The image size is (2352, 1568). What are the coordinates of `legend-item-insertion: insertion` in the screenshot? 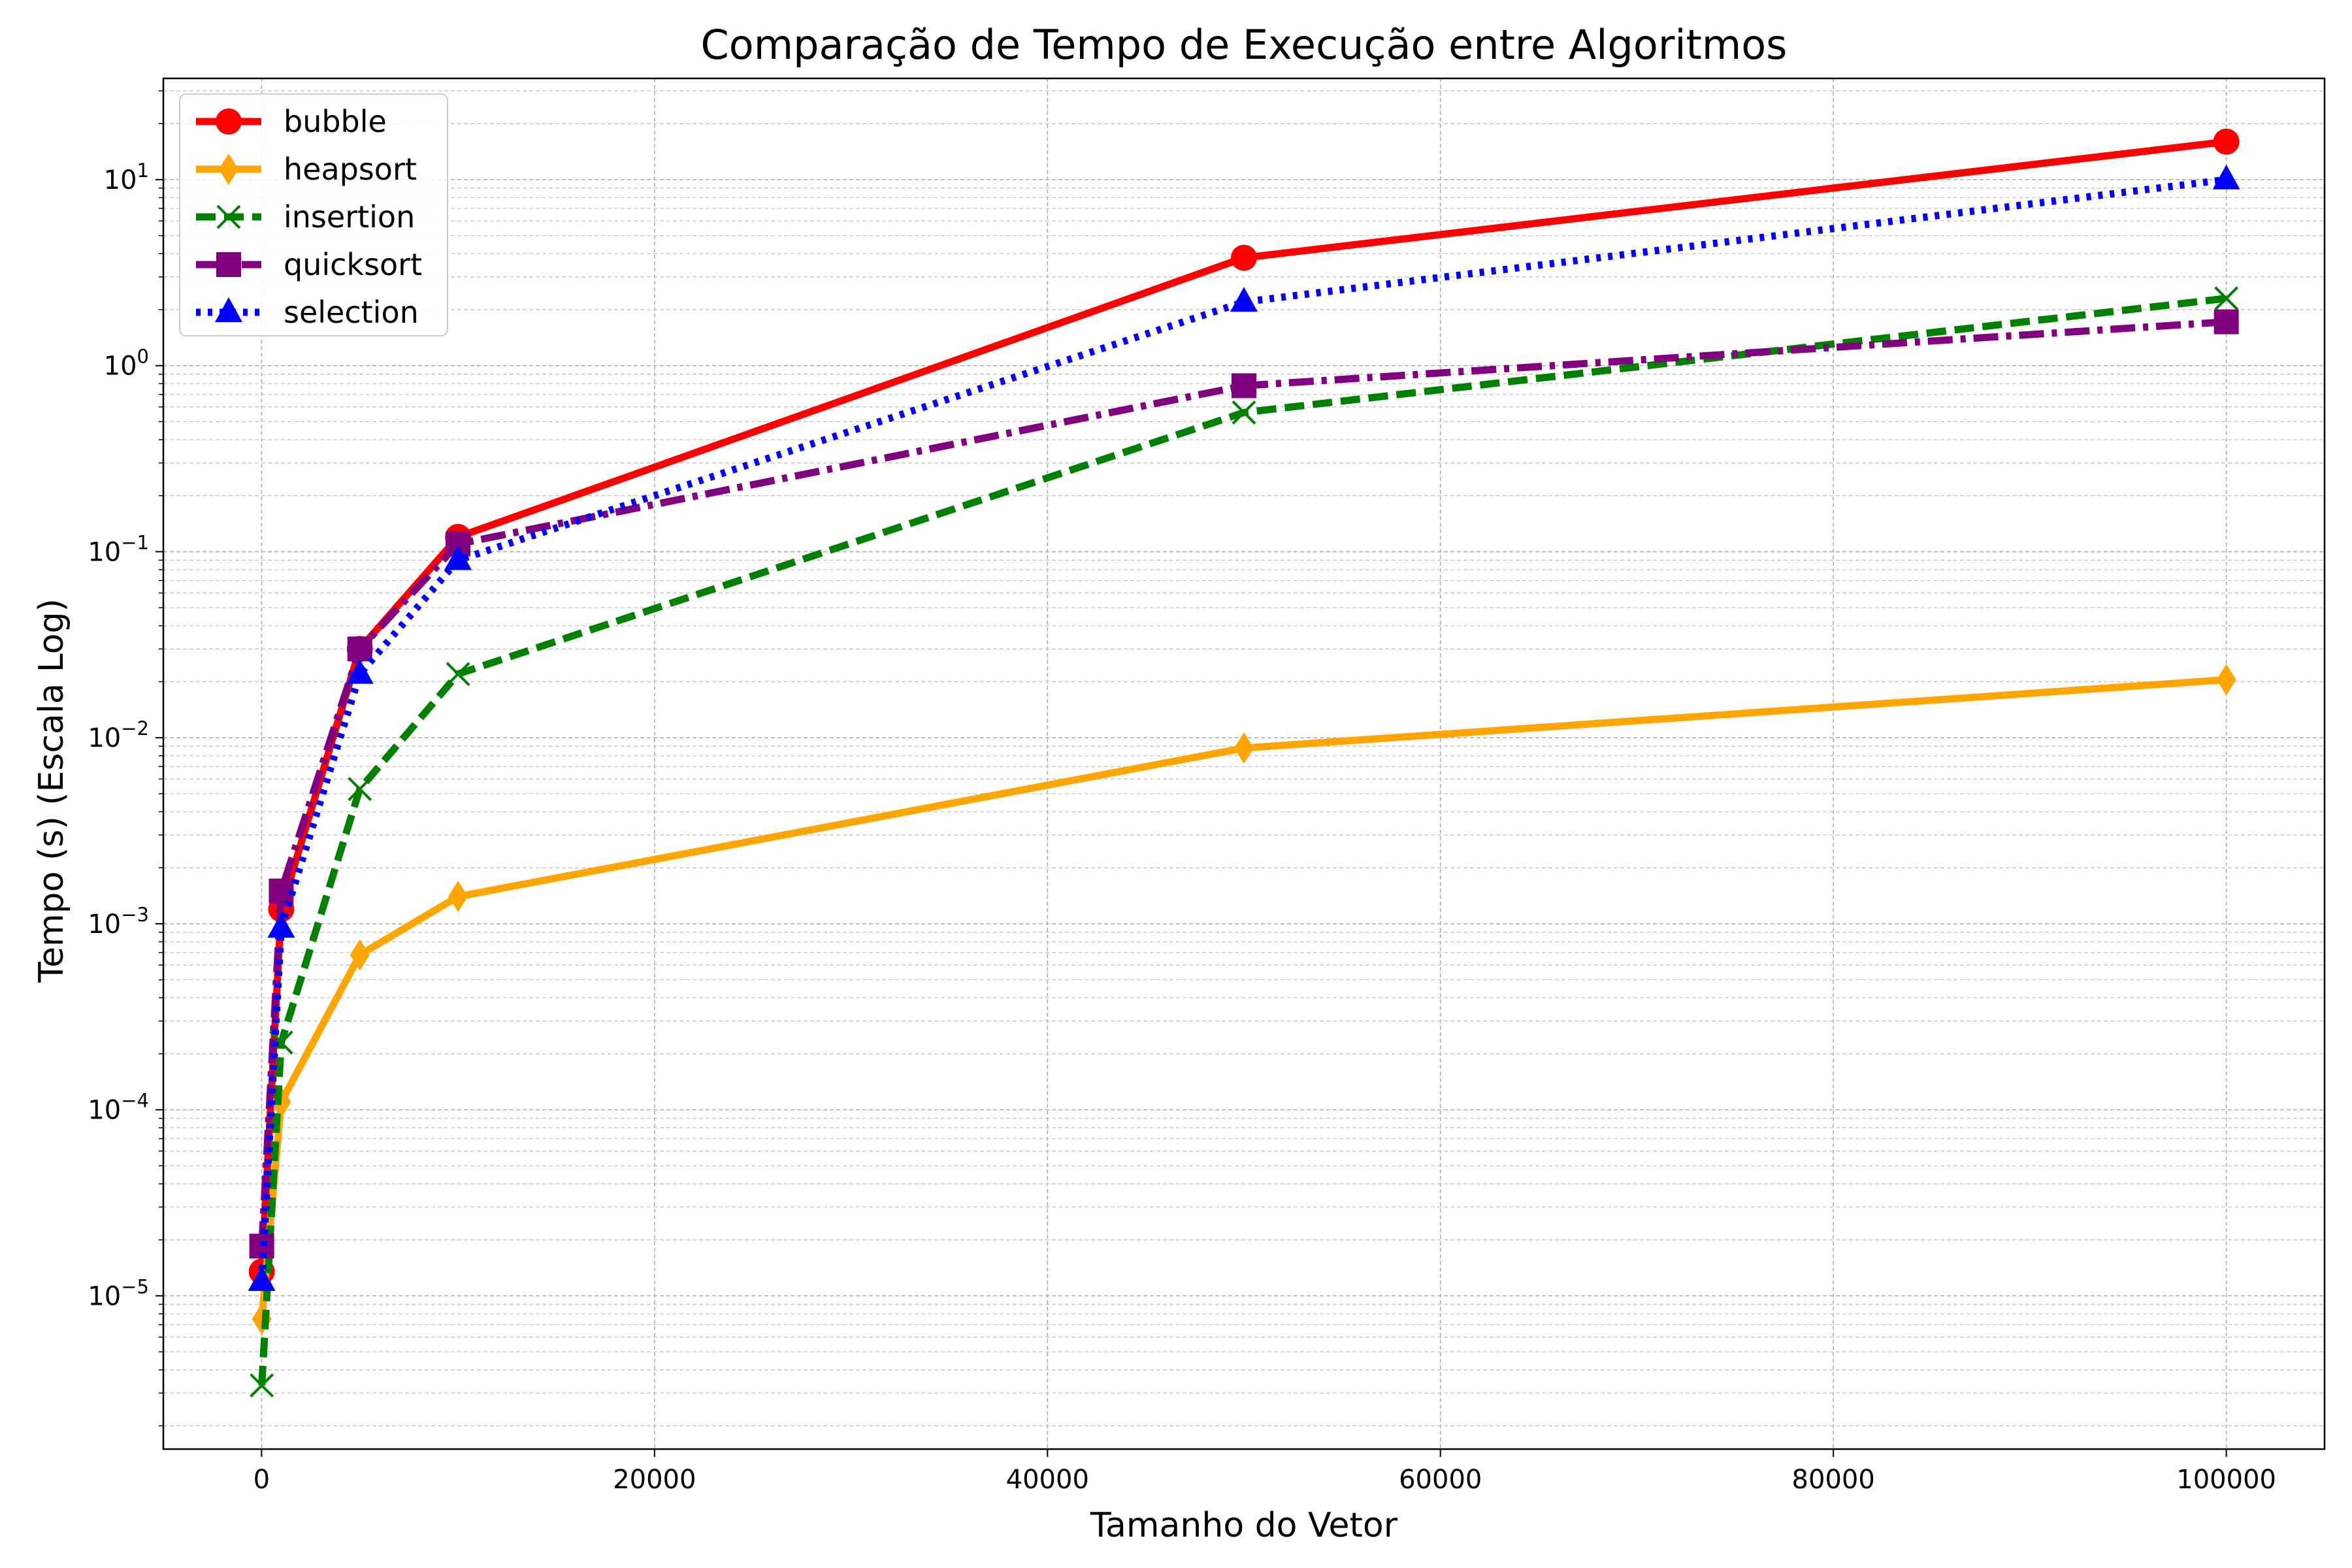 It's located at (305, 217).